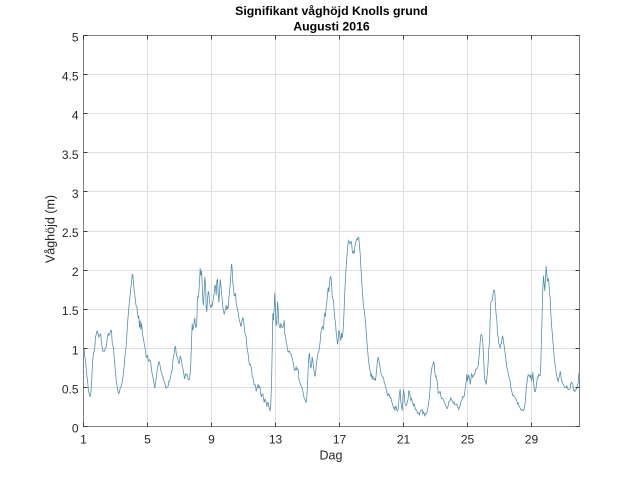 This screenshot has height=480, width=640. What do you see at coordinates (532, 440) in the screenshot?
I see `svg-text: 29` at bounding box center [532, 440].